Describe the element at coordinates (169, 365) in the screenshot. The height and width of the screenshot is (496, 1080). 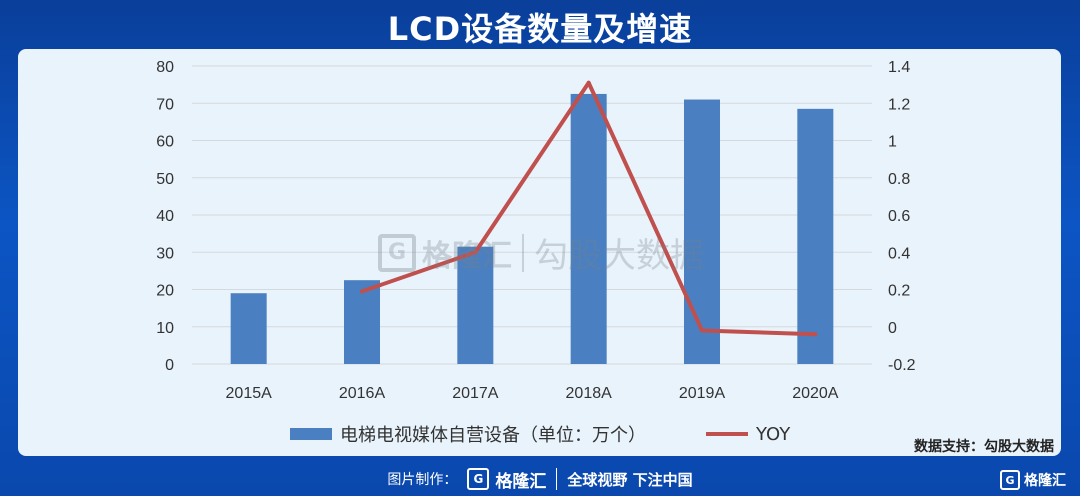
I see `y-tick-label: 0` at that location.